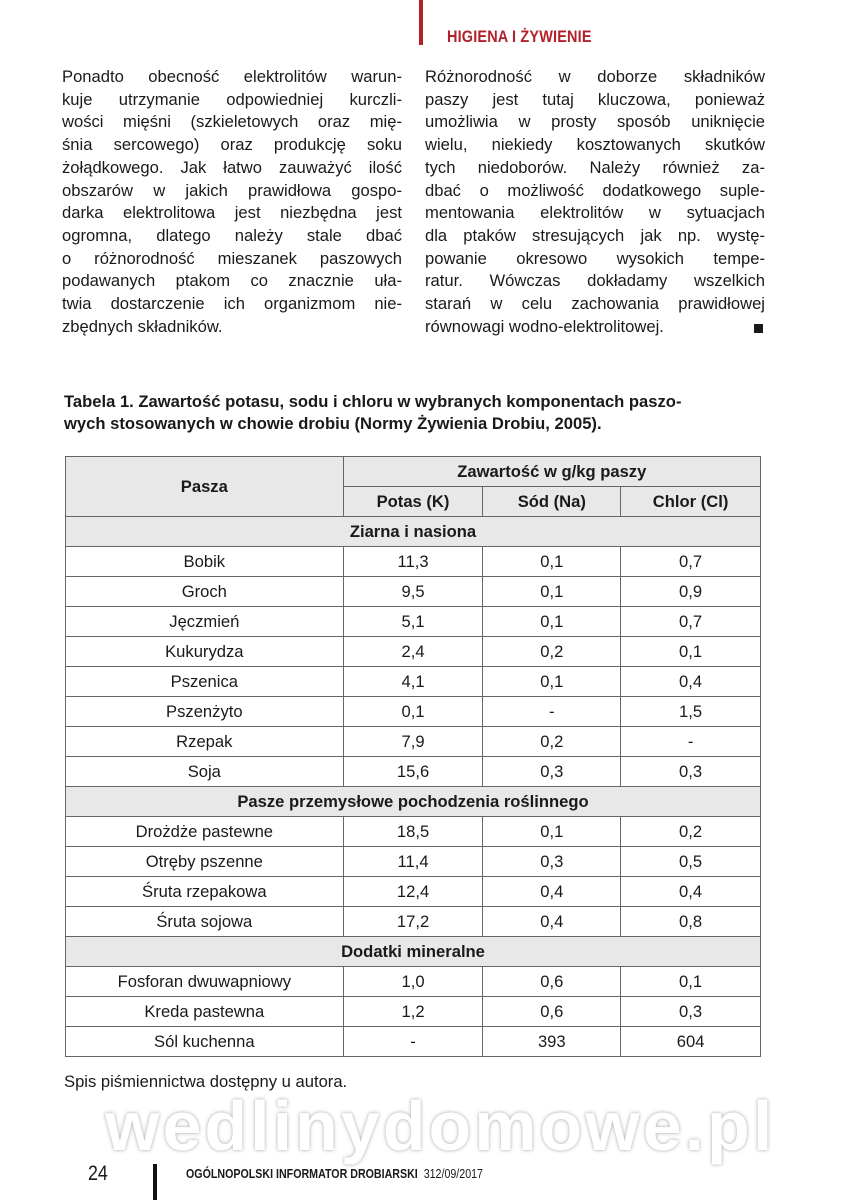  I want to click on section-row: Ziarna i nasiona, so click(413, 531).